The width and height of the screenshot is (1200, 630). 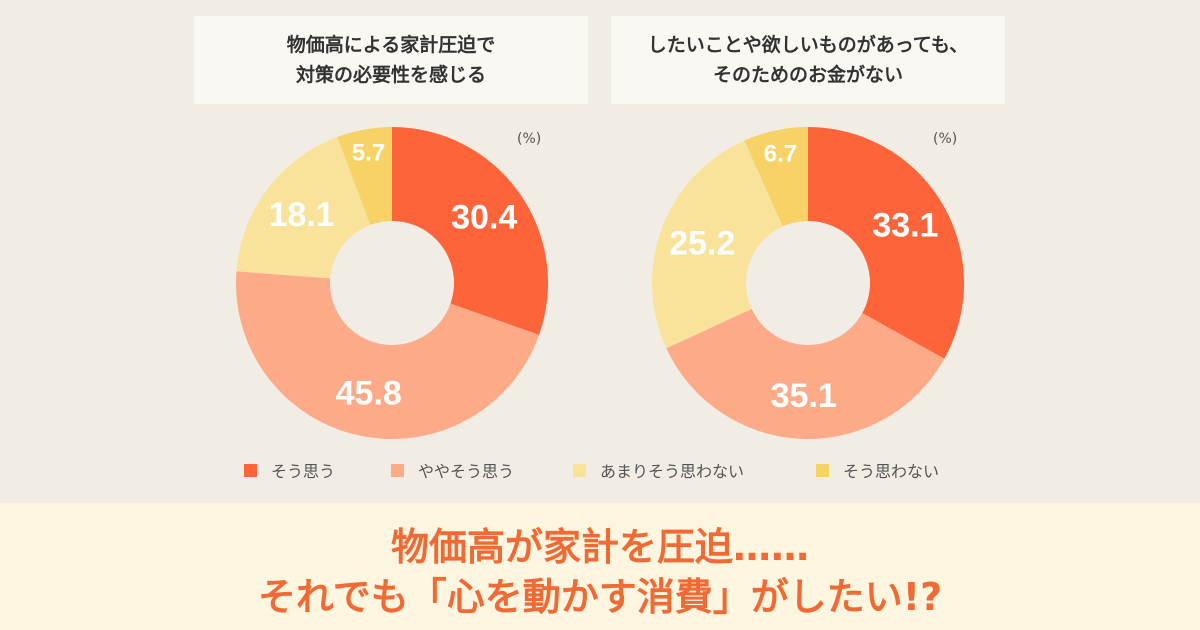 I want to click on chart-1-slice-agree, so click(x=470, y=231).